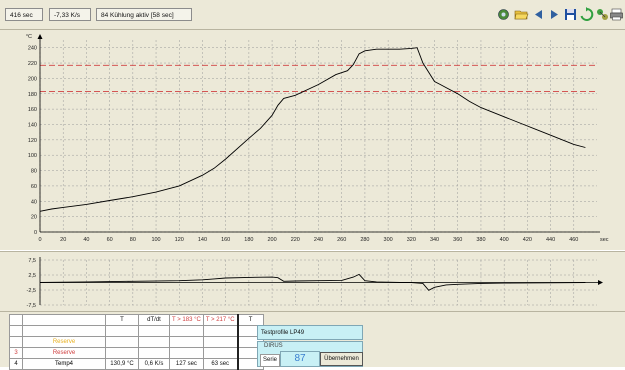 The width and height of the screenshot is (625, 370). I want to click on x-tick-label: 0, so click(39, 240).